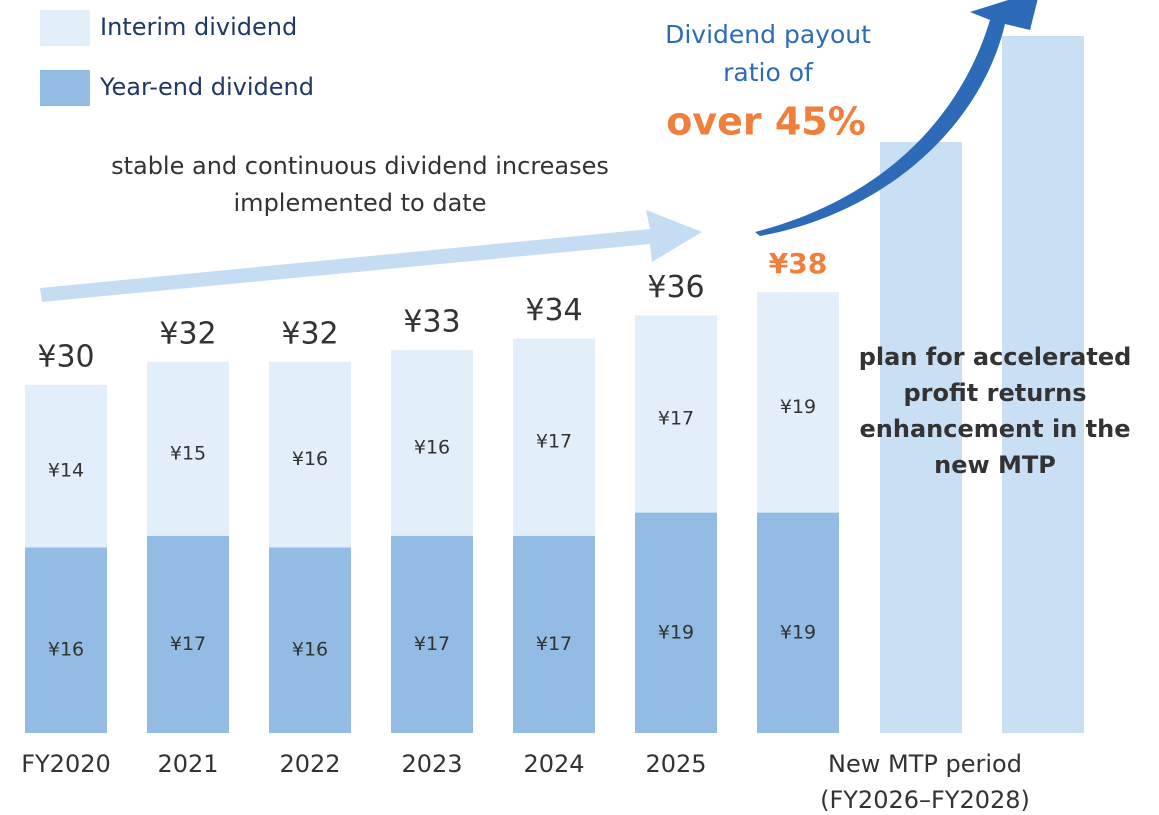 The width and height of the screenshot is (1159, 815). I want to click on annotation: implemented to date, so click(360, 203).